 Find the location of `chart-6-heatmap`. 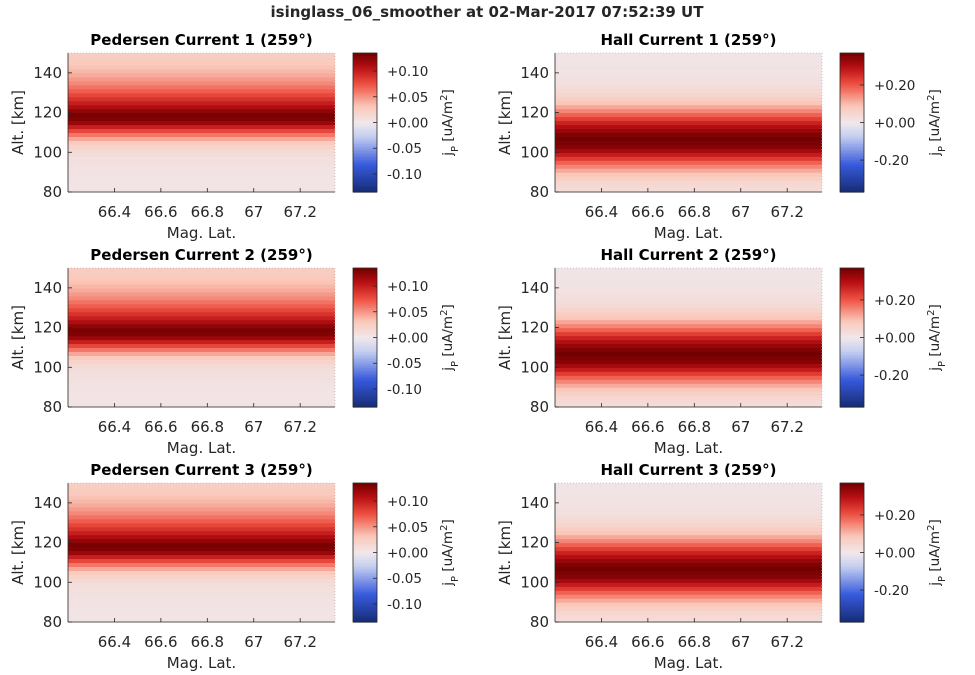

chart-6-heatmap is located at coordinates (688, 553).